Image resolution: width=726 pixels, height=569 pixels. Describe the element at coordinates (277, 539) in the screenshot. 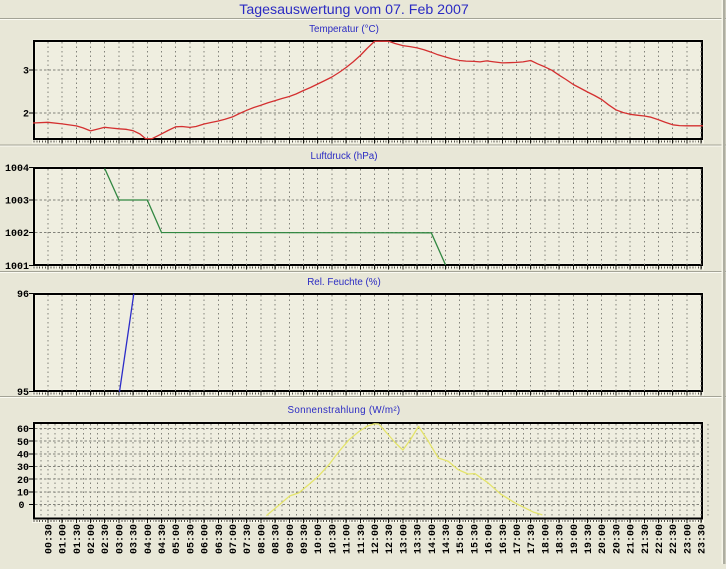

I see `svg-text: 08:30` at that location.